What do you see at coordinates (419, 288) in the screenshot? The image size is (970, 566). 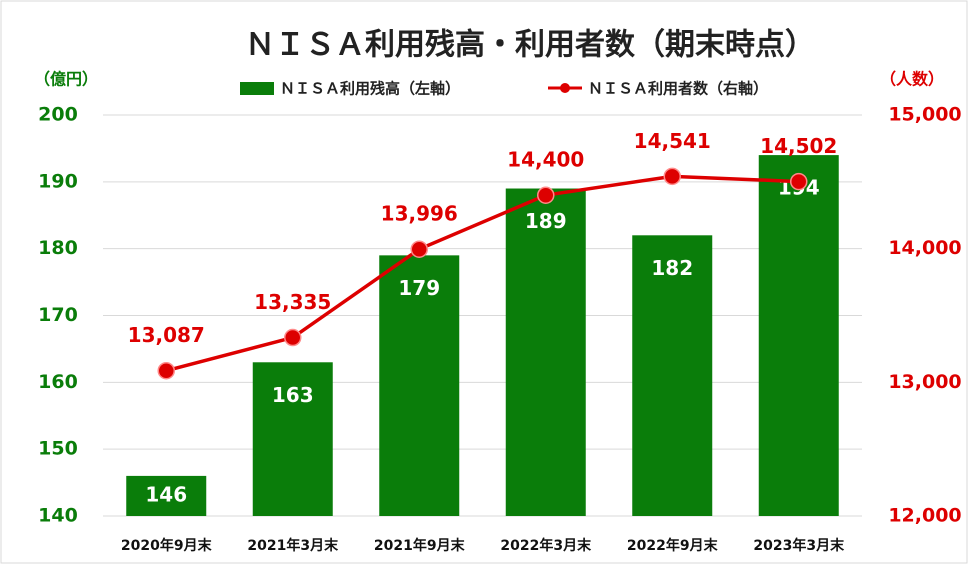 I see `bar-value-label: 179` at bounding box center [419, 288].